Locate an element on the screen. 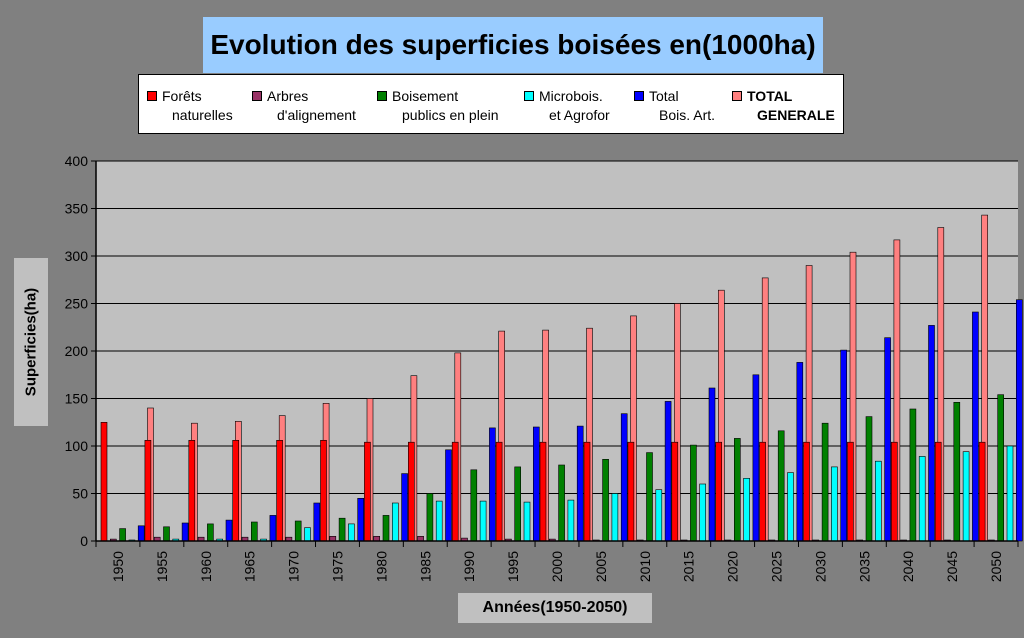 The width and height of the screenshot is (1024, 638). x-axis-label: Années(1950-2050) is located at coordinates (555, 607).